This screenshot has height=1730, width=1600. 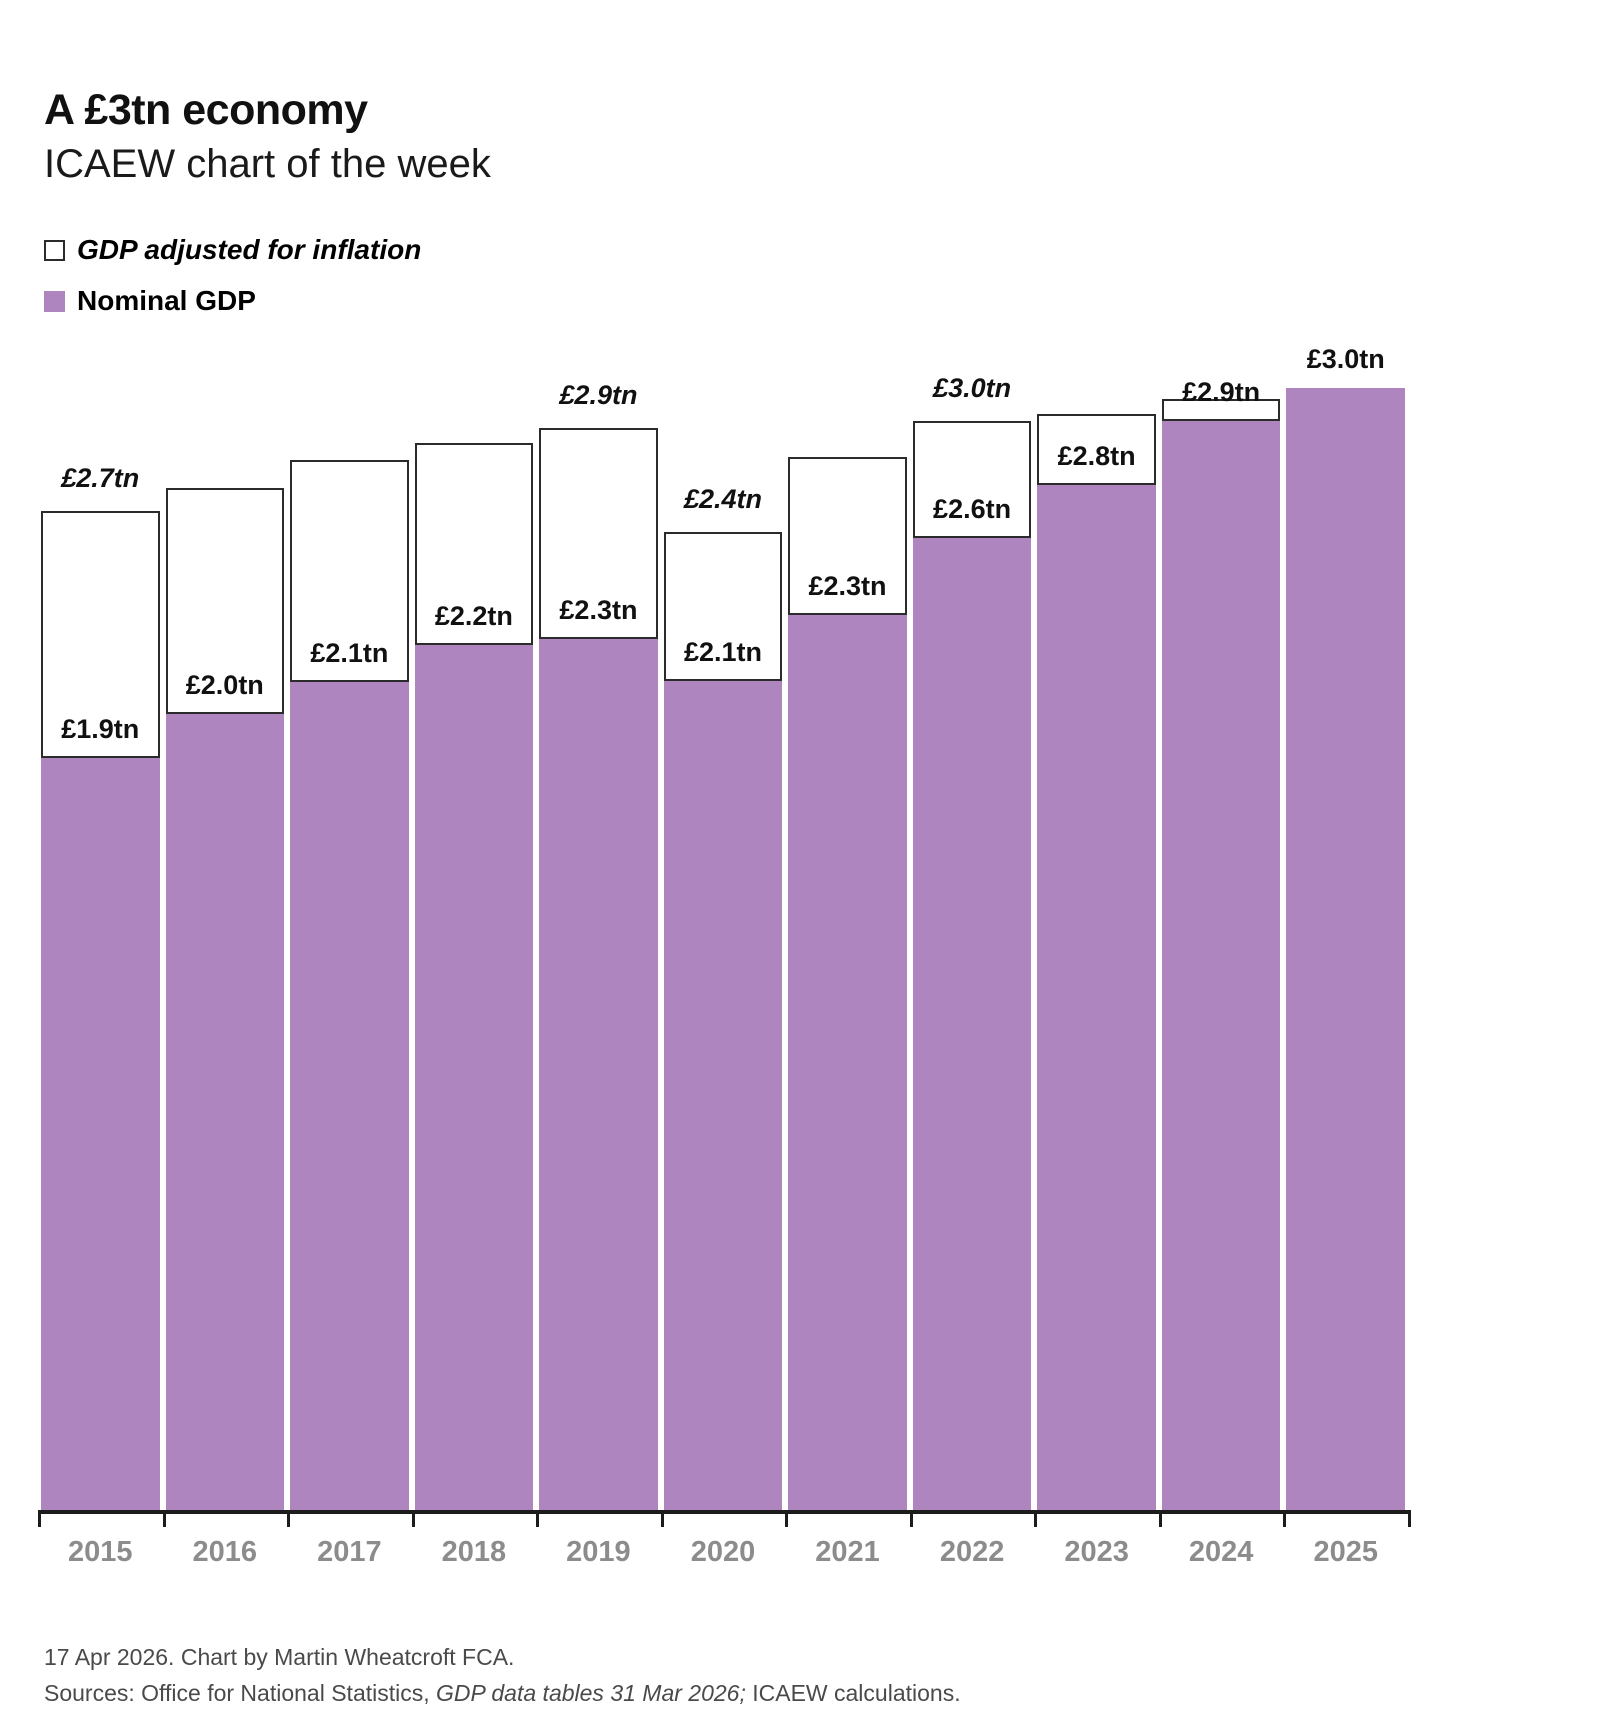 What do you see at coordinates (722, 499) in the screenshot?
I see `adjusted-value-label-2020: £2.4tn` at bounding box center [722, 499].